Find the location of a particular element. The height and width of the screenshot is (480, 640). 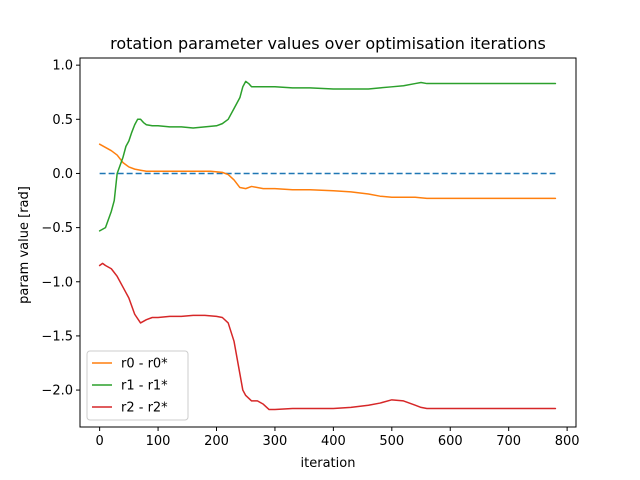

x-axis-label: iteration is located at coordinates (328, 463).